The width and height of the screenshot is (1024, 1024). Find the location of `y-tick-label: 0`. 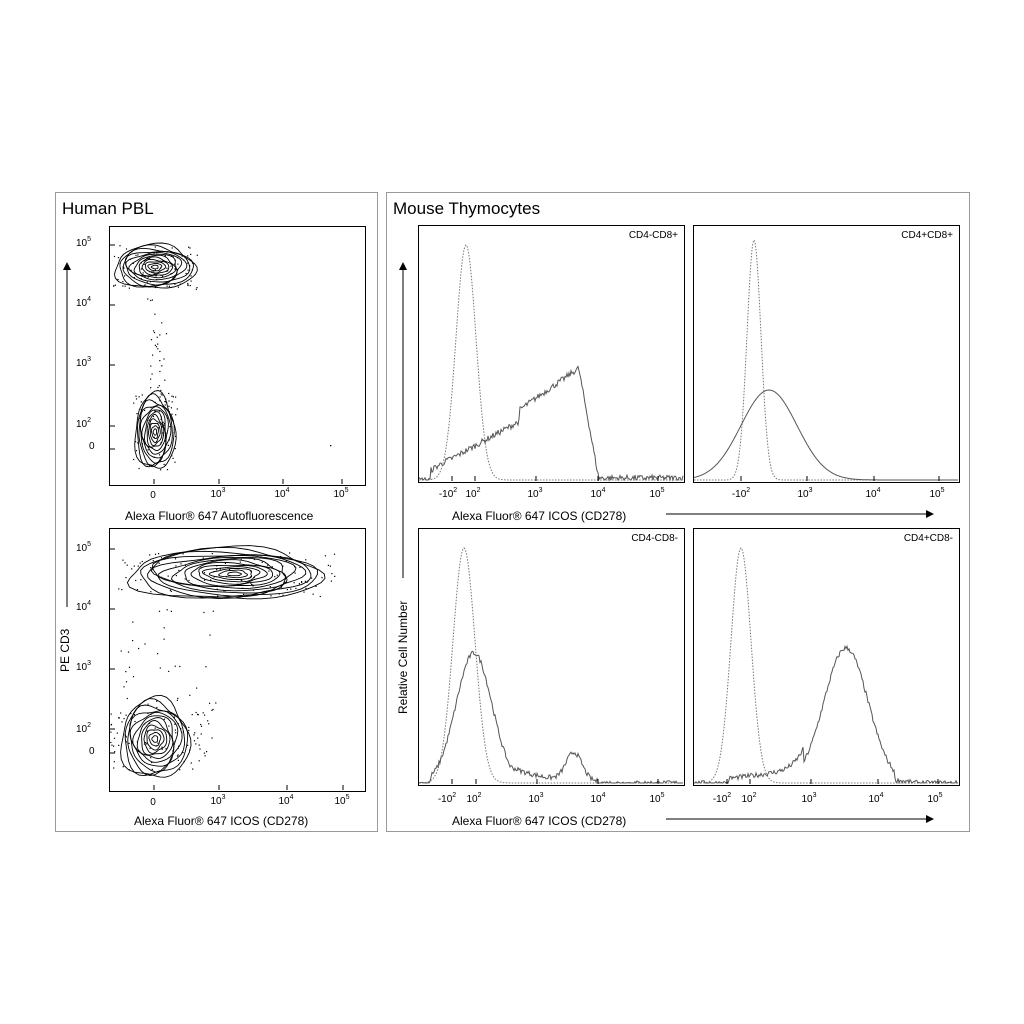

y-tick-label: 0 is located at coordinates (92, 446).